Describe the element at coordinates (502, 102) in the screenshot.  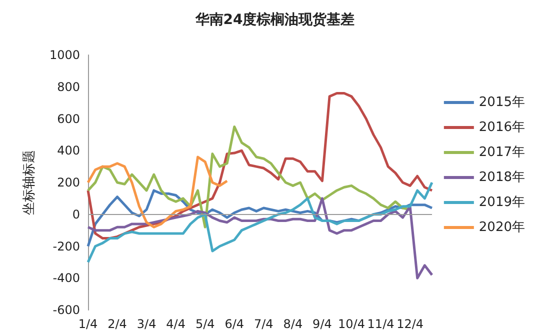
I see `legend-label: 2015年` at that location.